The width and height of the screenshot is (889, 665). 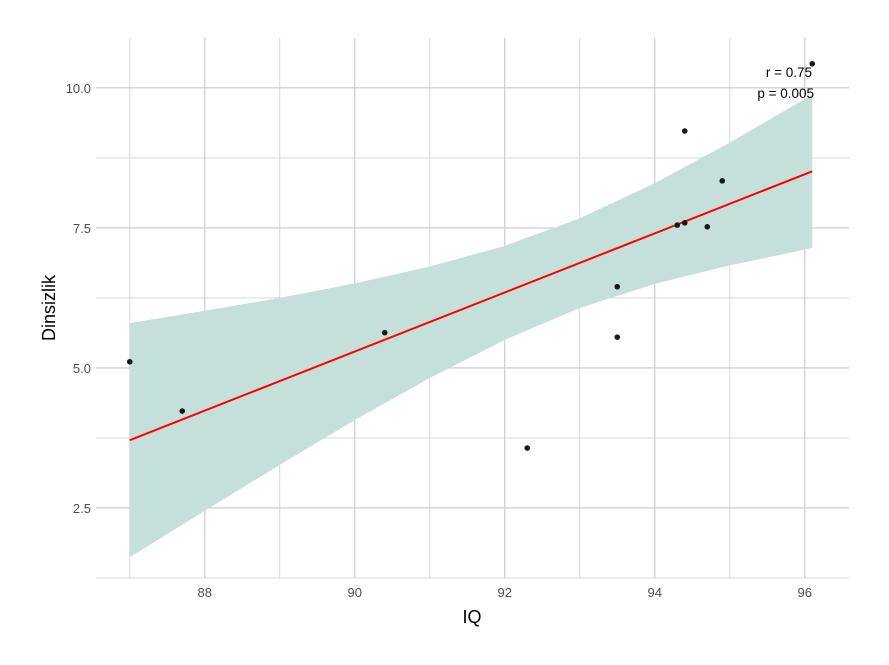 I want to click on annotation-r: r = 0.75, so click(x=789, y=72).